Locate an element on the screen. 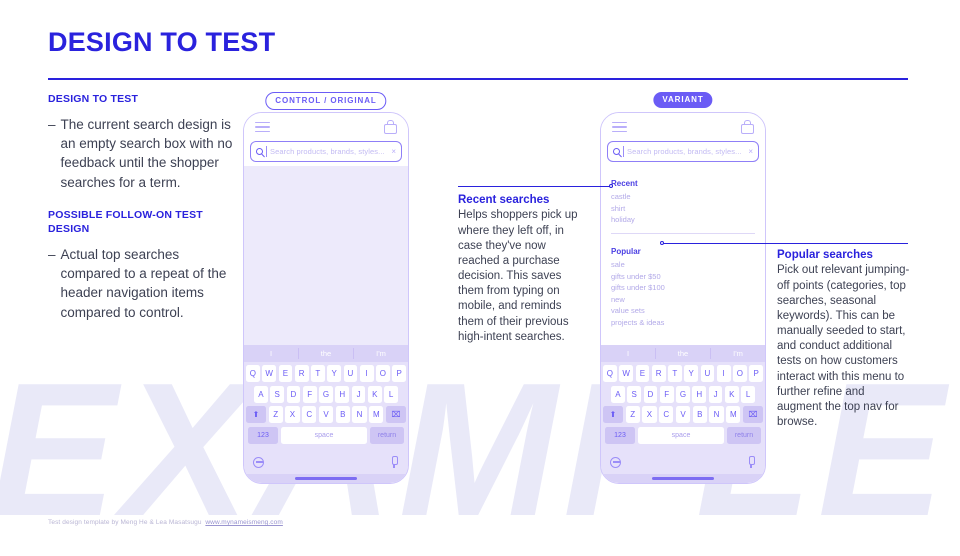  suggestion-item: value sets is located at coordinates (628, 311).